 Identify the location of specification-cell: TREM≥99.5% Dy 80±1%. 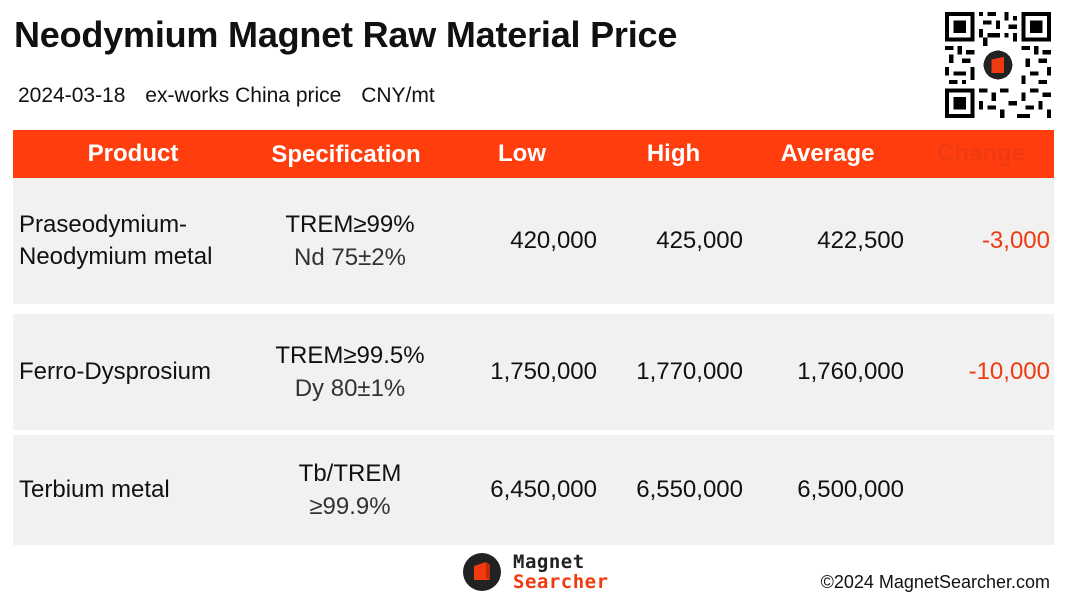
(350, 372).